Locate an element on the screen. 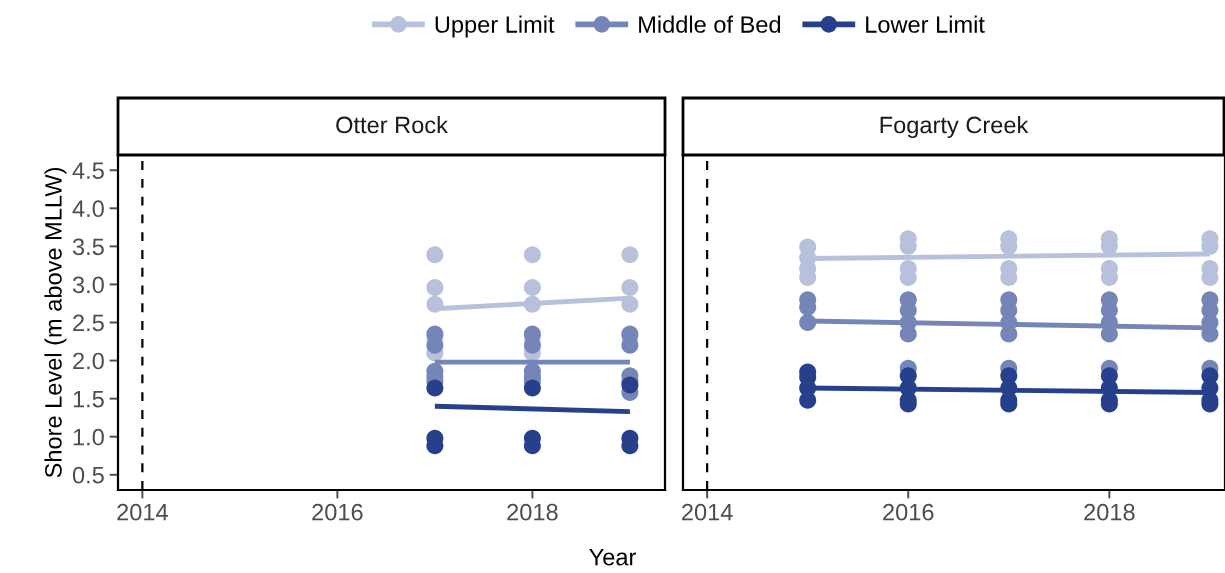 The width and height of the screenshot is (1225, 573). y-tick-label: 2.5 is located at coordinates (88, 323).